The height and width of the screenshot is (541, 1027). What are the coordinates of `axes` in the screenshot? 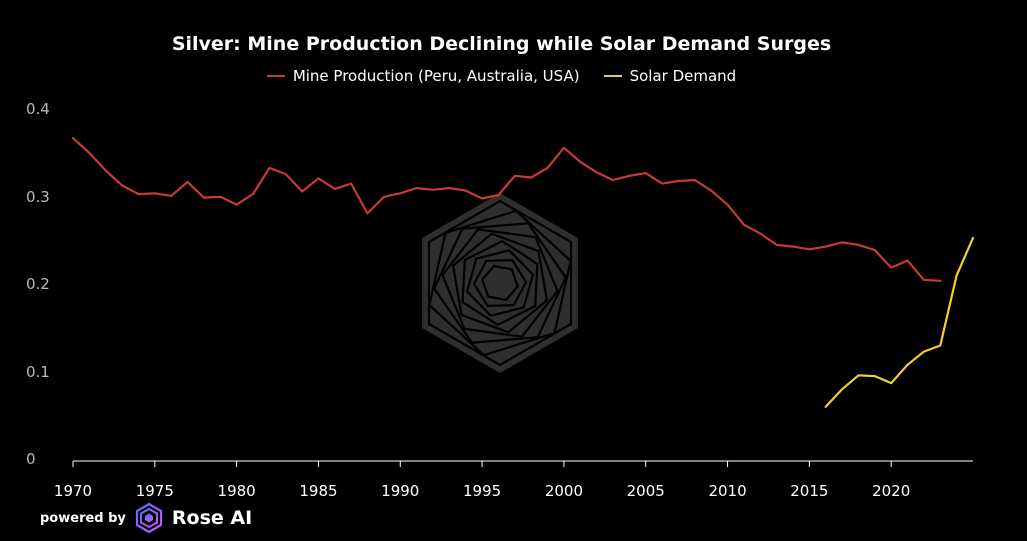 It's located at (522, 463).